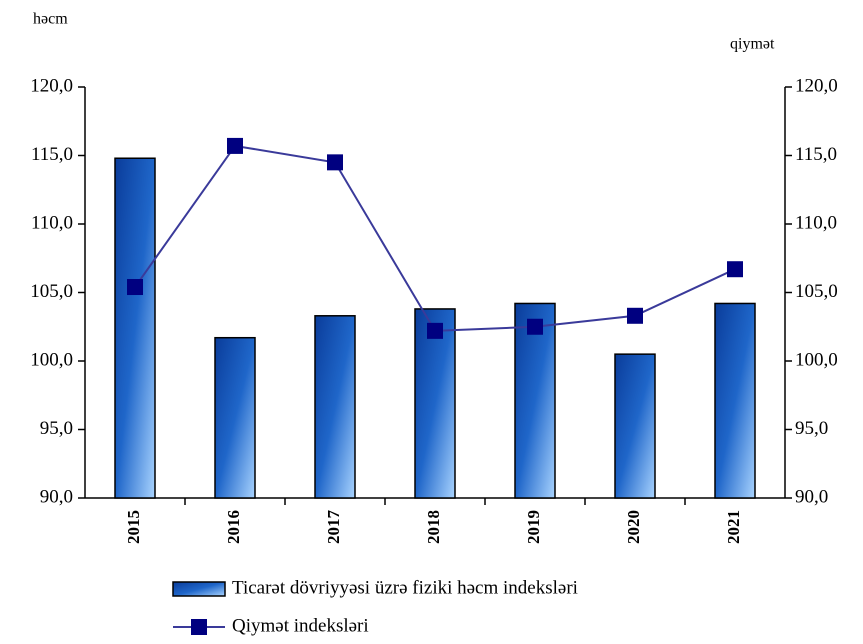 Image resolution: width=863 pixels, height=644 pixels. Describe the element at coordinates (50, 19) in the screenshot. I see `y-axis-label: həcm` at that location.